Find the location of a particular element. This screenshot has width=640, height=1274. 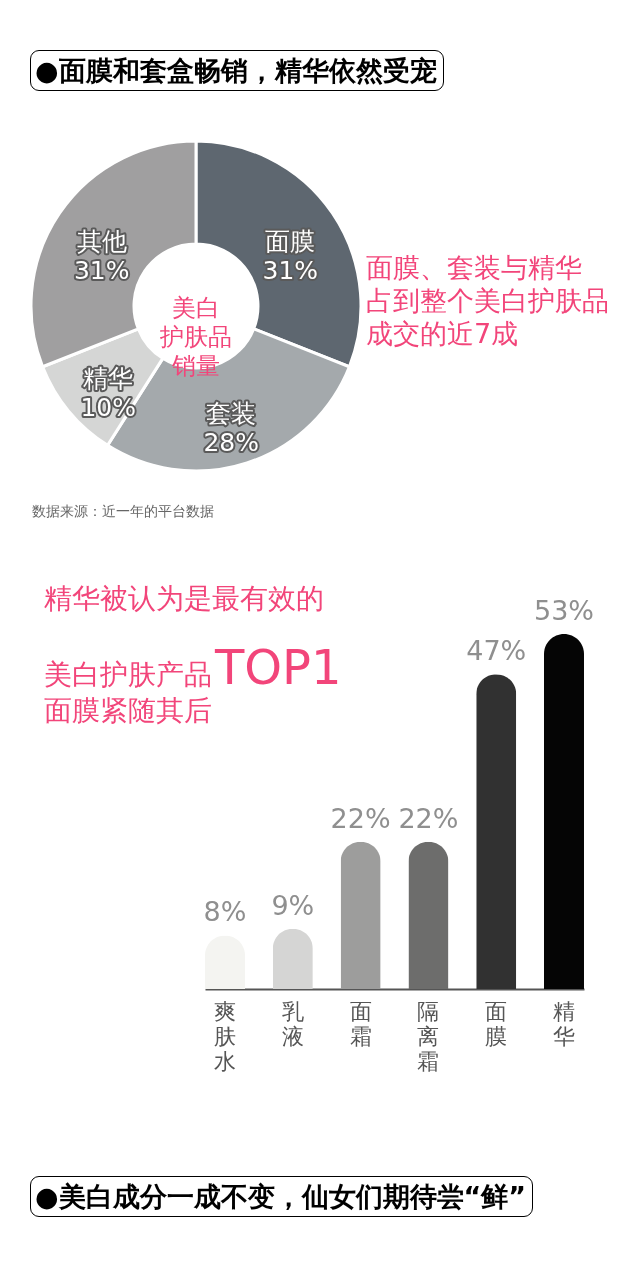

slice-label: 套装 is located at coordinates (231, 414).